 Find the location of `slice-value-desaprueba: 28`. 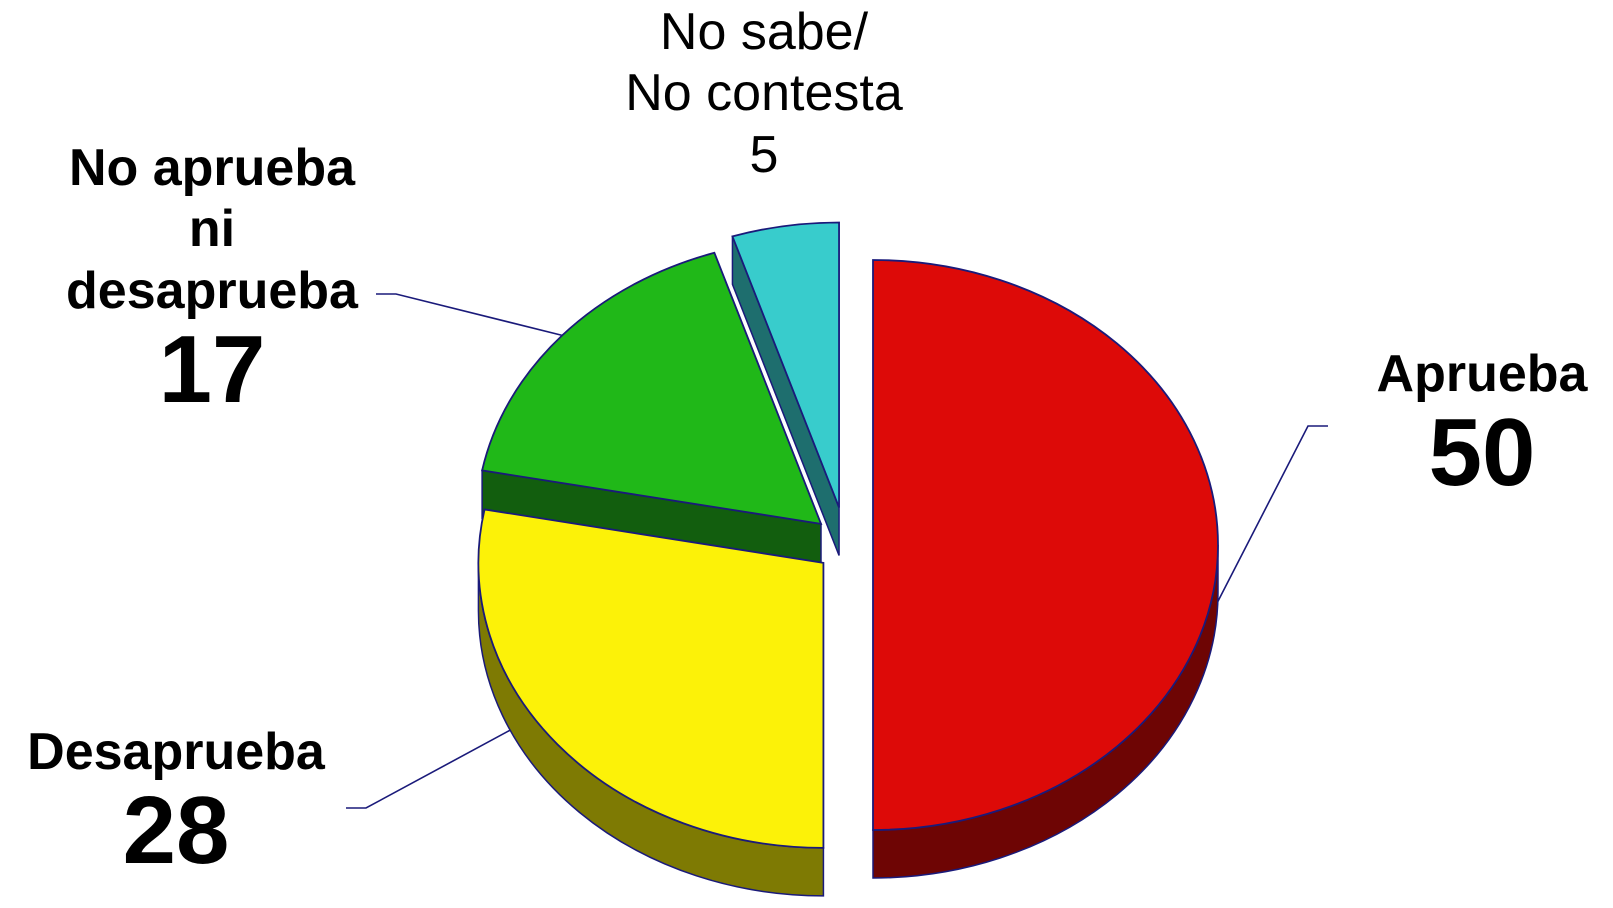

slice-value-desaprueba: 28 is located at coordinates (176, 831).